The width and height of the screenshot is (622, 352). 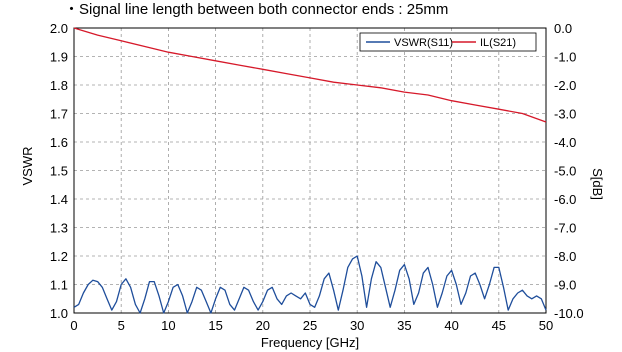 What do you see at coordinates (565, 142) in the screenshot?
I see `y2-tick-label: -4.0` at bounding box center [565, 142].